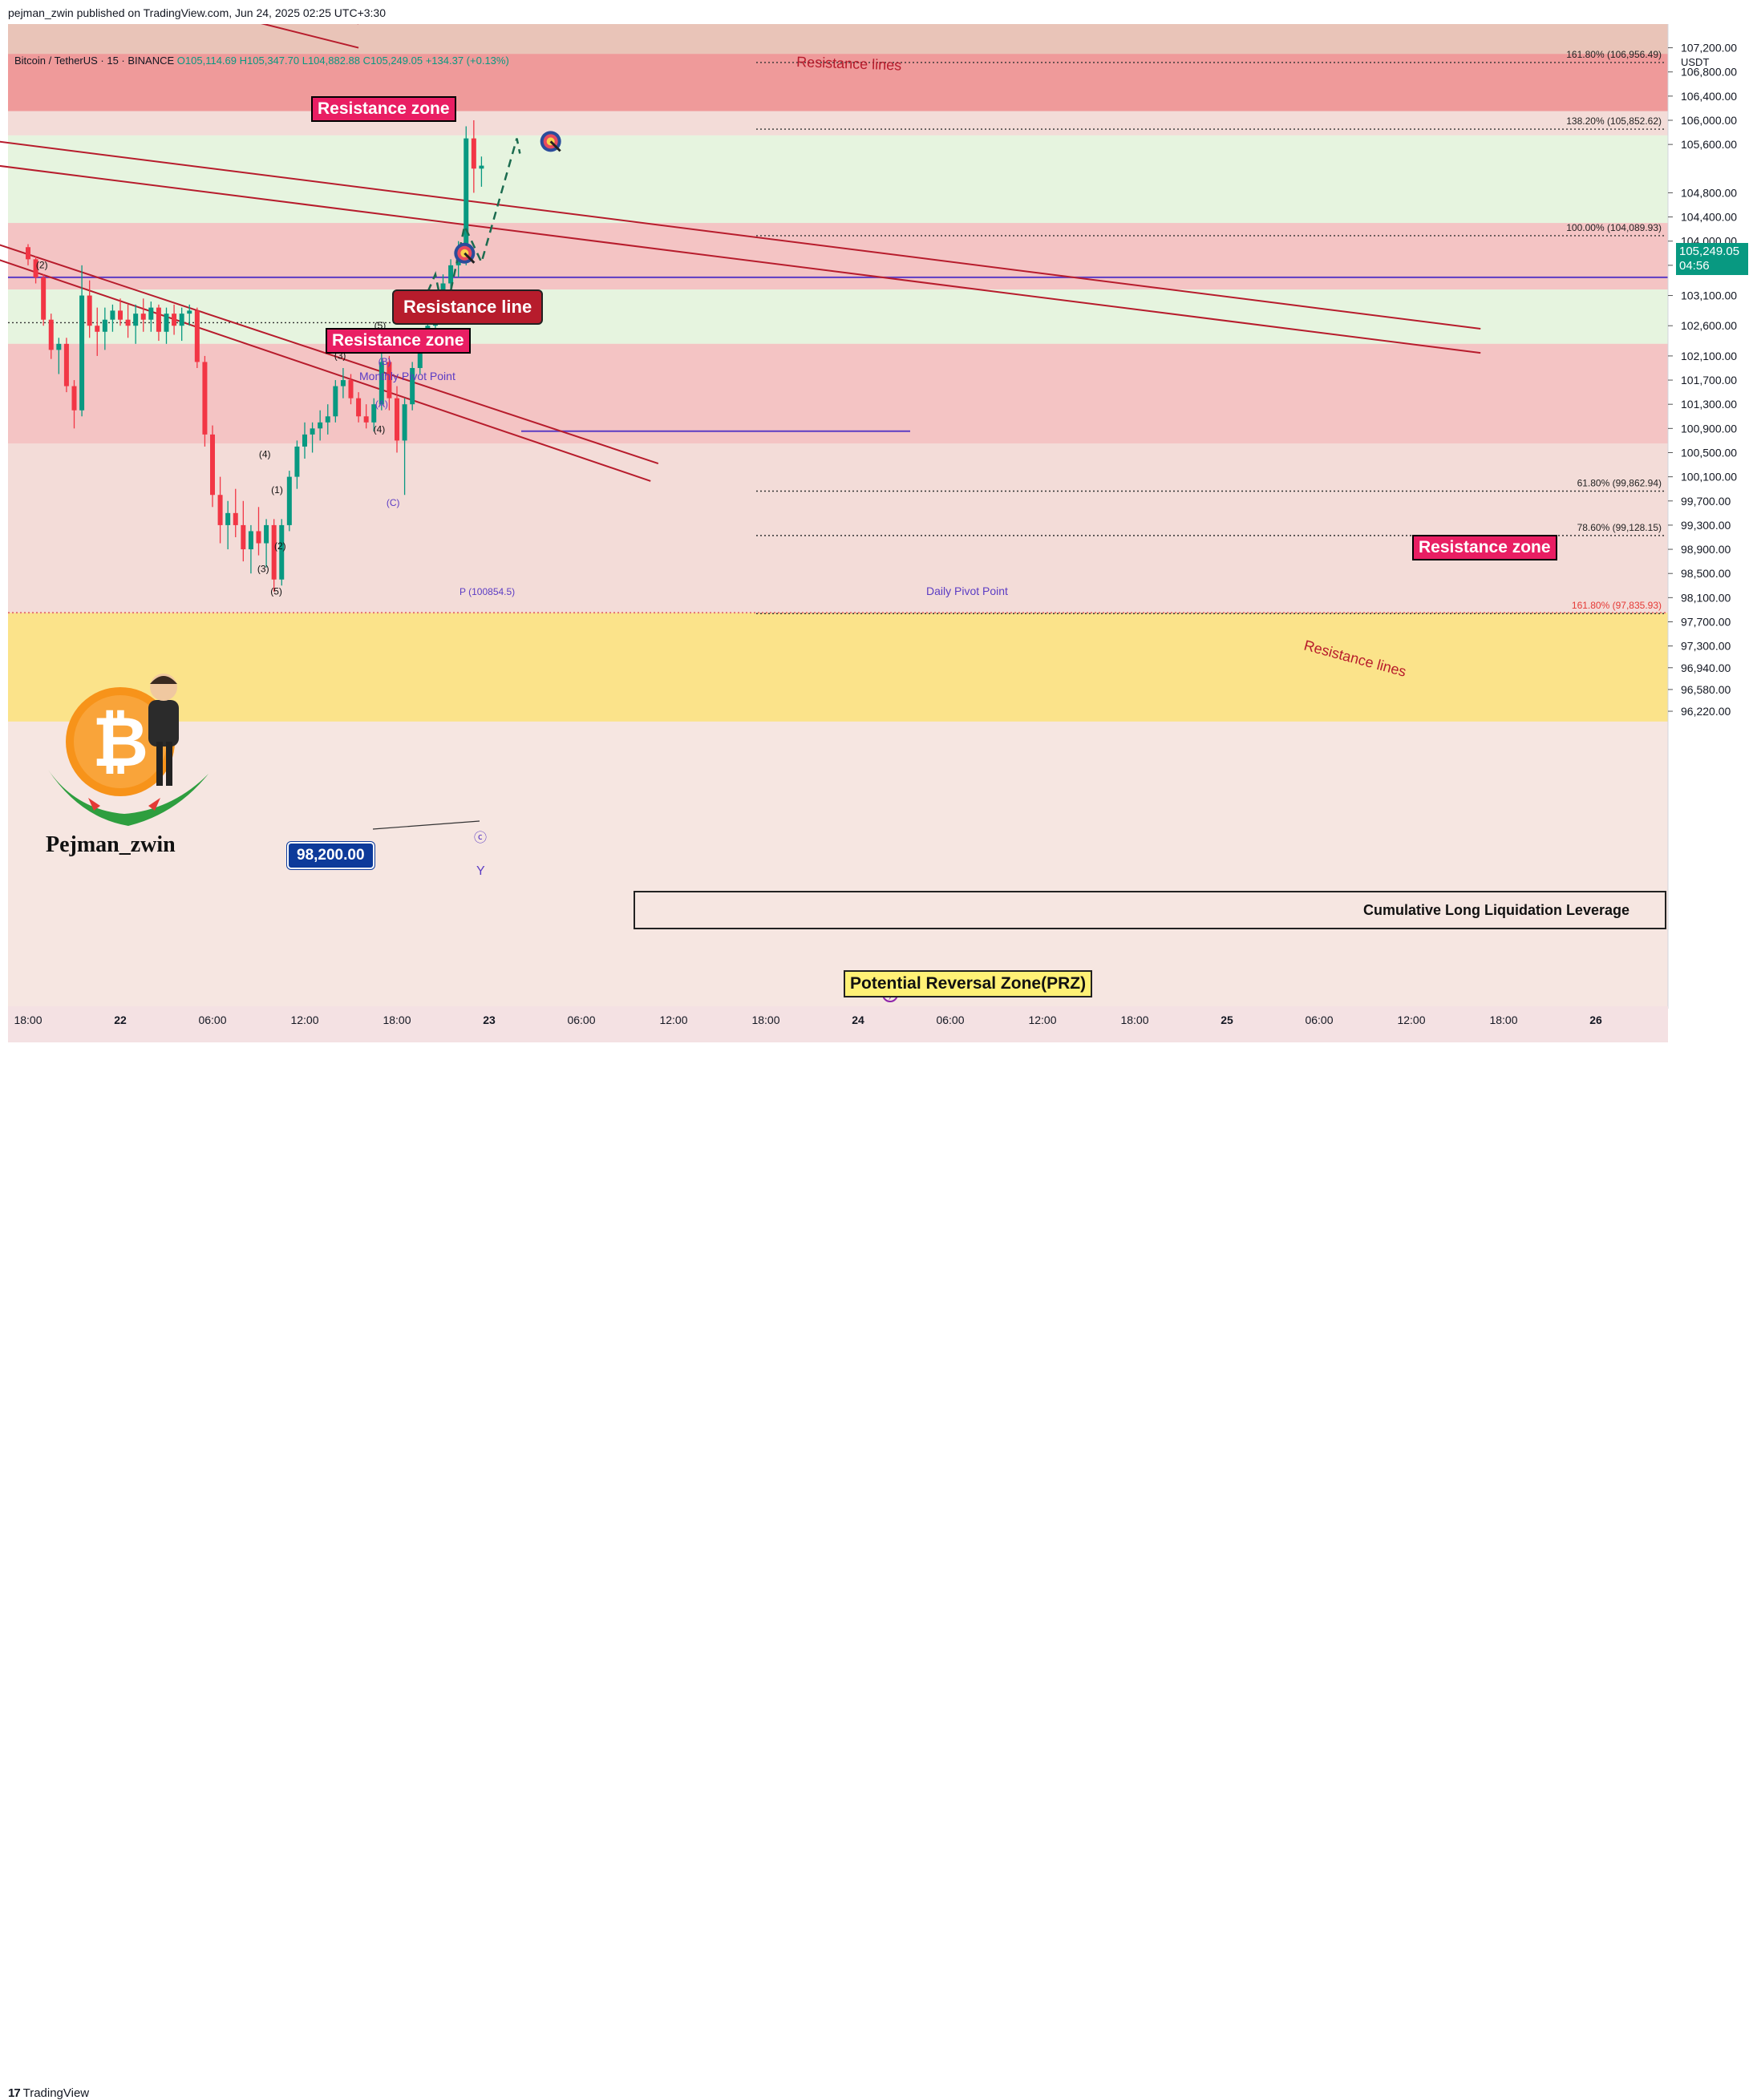 The height and width of the screenshot is (2100, 1757). Describe the element at coordinates (858, 1020) in the screenshot. I see `time-tick-9: 24` at that location.